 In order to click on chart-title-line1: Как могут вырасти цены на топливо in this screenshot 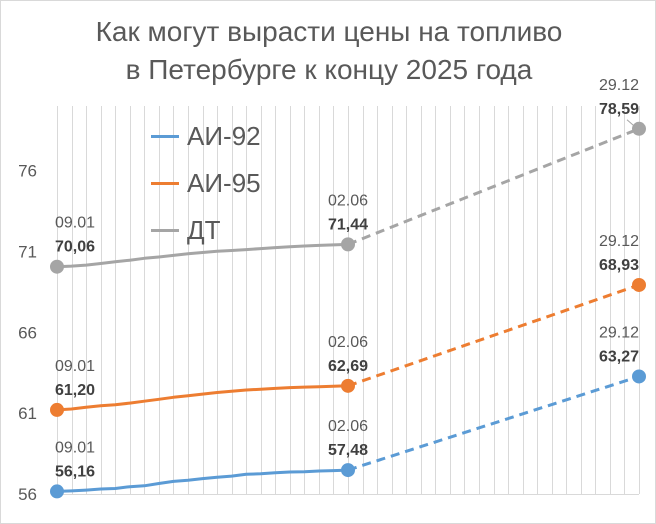, I will do `click(329, 31)`.